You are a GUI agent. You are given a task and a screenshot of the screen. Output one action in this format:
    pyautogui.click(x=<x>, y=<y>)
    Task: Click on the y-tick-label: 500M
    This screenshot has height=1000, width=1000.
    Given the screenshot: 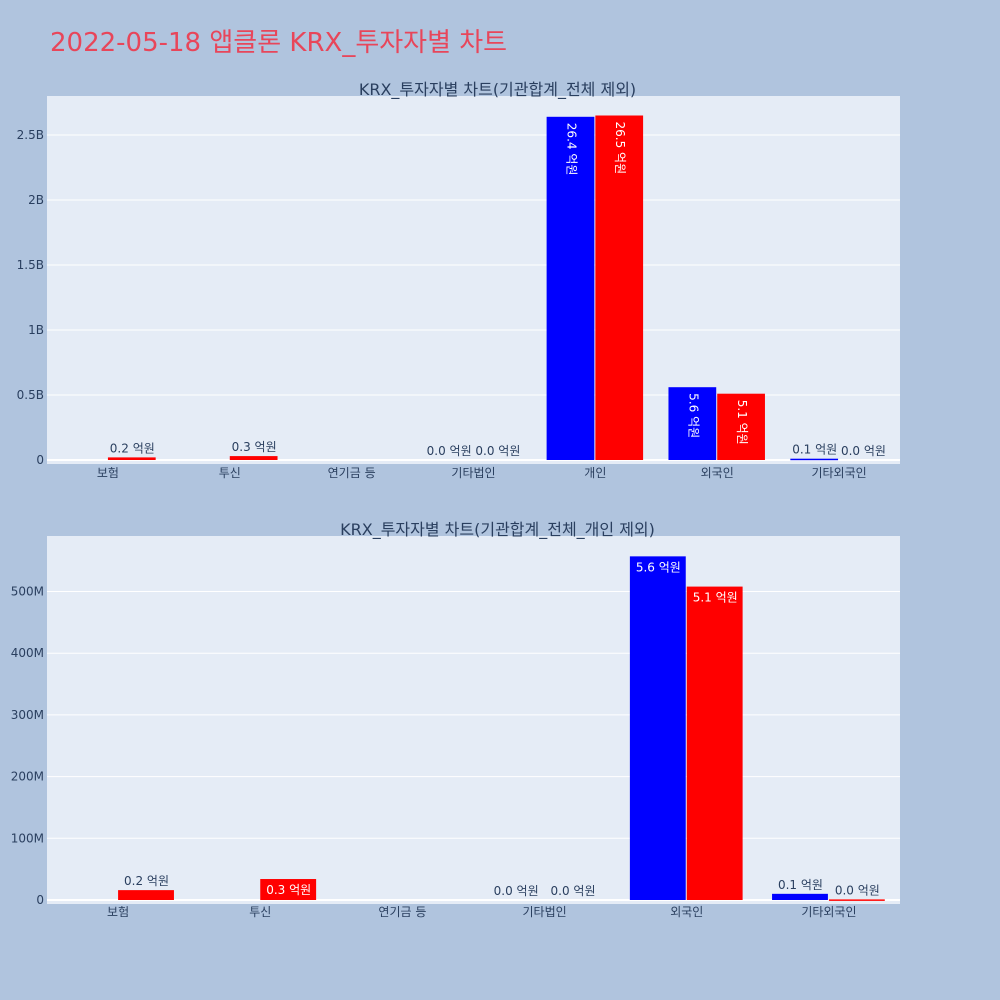 What is the action you would take?
    pyautogui.click(x=27, y=592)
    